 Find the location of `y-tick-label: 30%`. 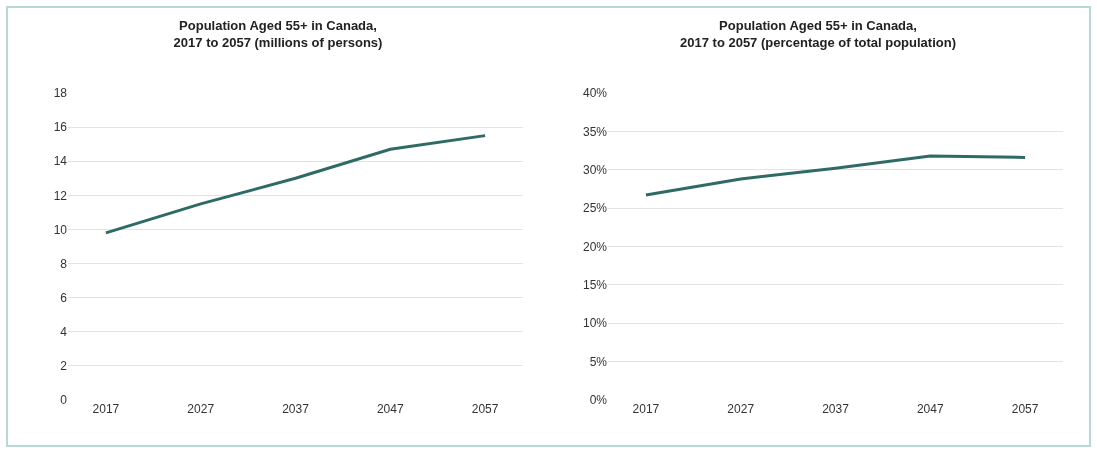

y-tick-label: 30% is located at coordinates (595, 169).